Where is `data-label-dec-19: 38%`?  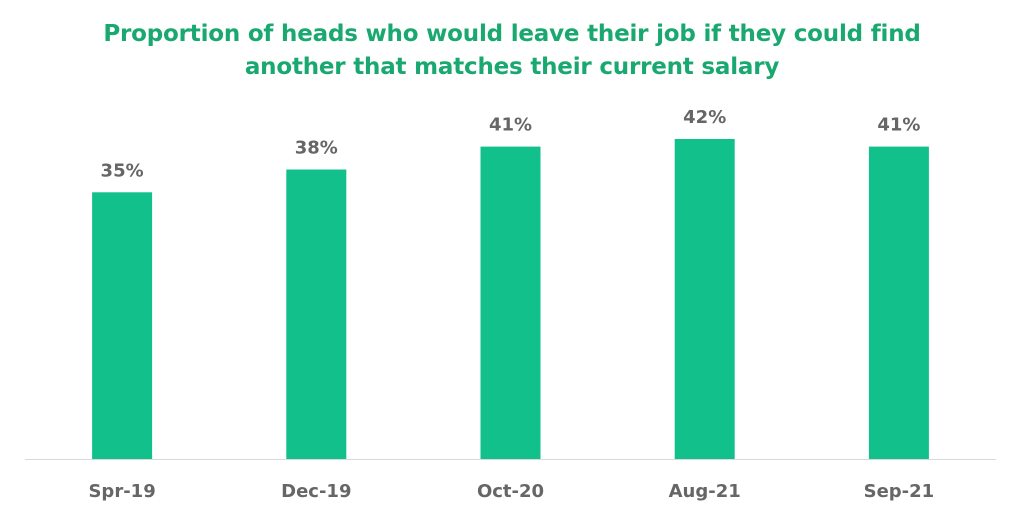 data-label-dec-19: 38% is located at coordinates (316, 148).